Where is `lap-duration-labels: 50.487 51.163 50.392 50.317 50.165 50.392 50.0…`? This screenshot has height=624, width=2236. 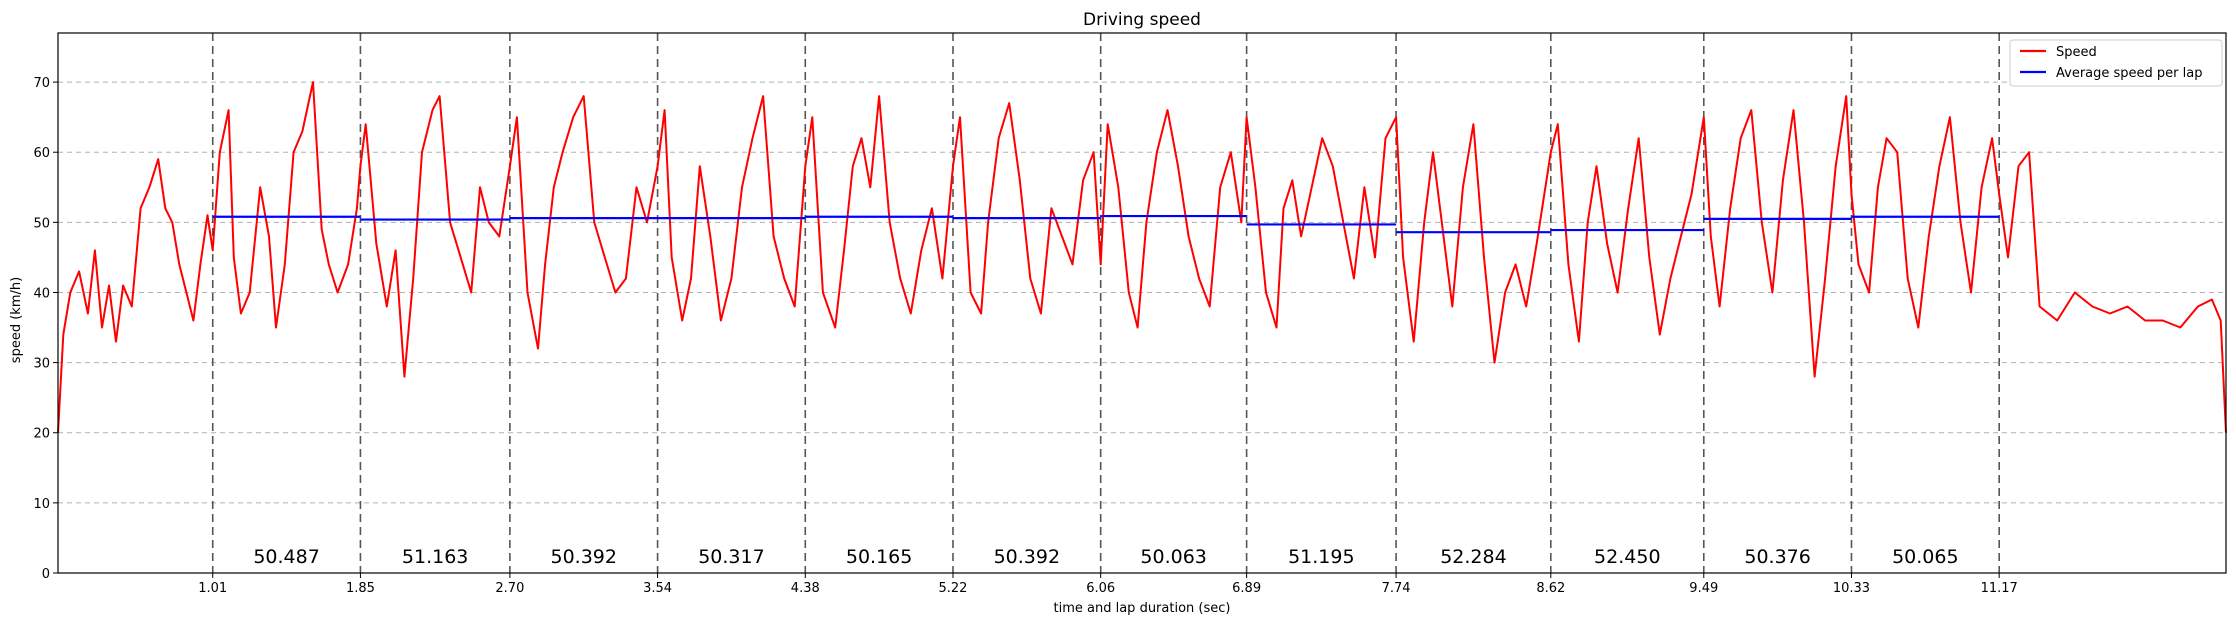
lap-duration-labels: 50.487 51.163 50.392 50.317 50.165 50.392 50.0… is located at coordinates (1105, 557).